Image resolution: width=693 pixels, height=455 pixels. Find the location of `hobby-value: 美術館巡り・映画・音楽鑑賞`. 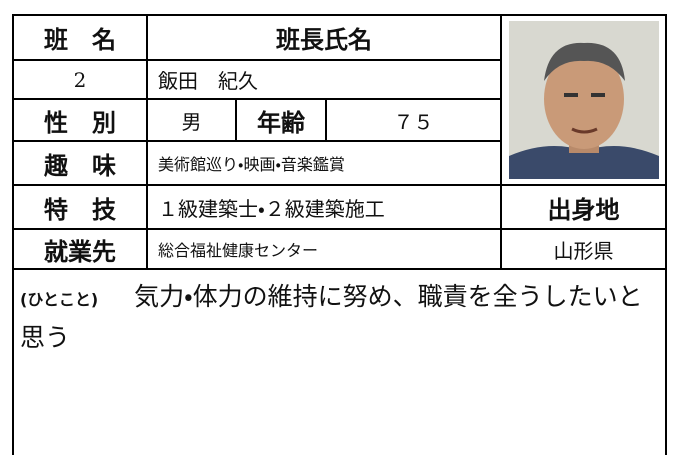

hobby-value: 美術館巡り・映画・音楽鑑賞 is located at coordinates (324, 163).